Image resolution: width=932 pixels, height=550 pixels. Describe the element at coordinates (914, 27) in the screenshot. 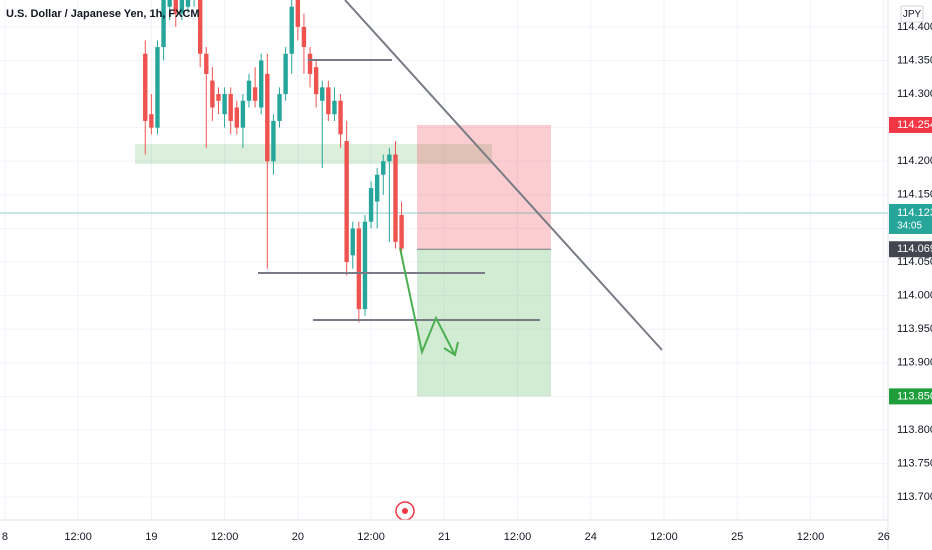

I see `y-tick-label: 114.400` at that location.